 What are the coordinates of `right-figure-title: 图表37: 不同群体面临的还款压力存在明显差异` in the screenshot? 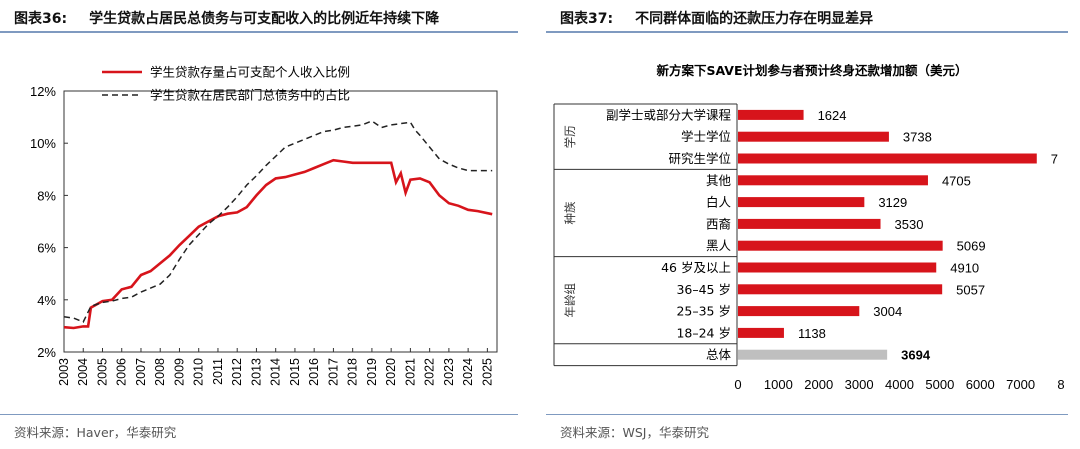 It's located at (716, 18).